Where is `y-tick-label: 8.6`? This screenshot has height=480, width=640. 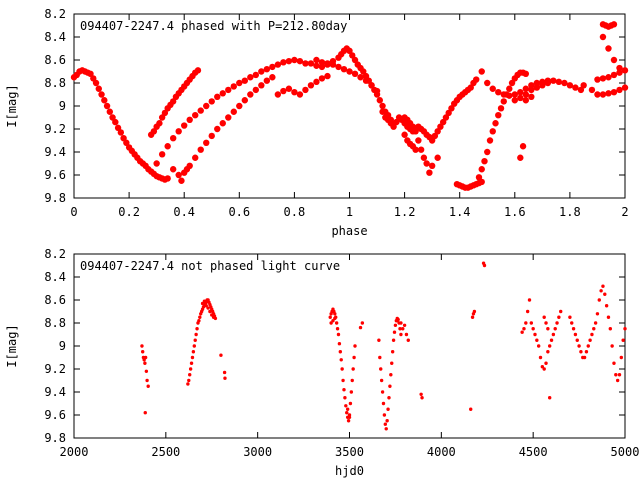 y-tick-label: 8.6 is located at coordinates (55, 300).